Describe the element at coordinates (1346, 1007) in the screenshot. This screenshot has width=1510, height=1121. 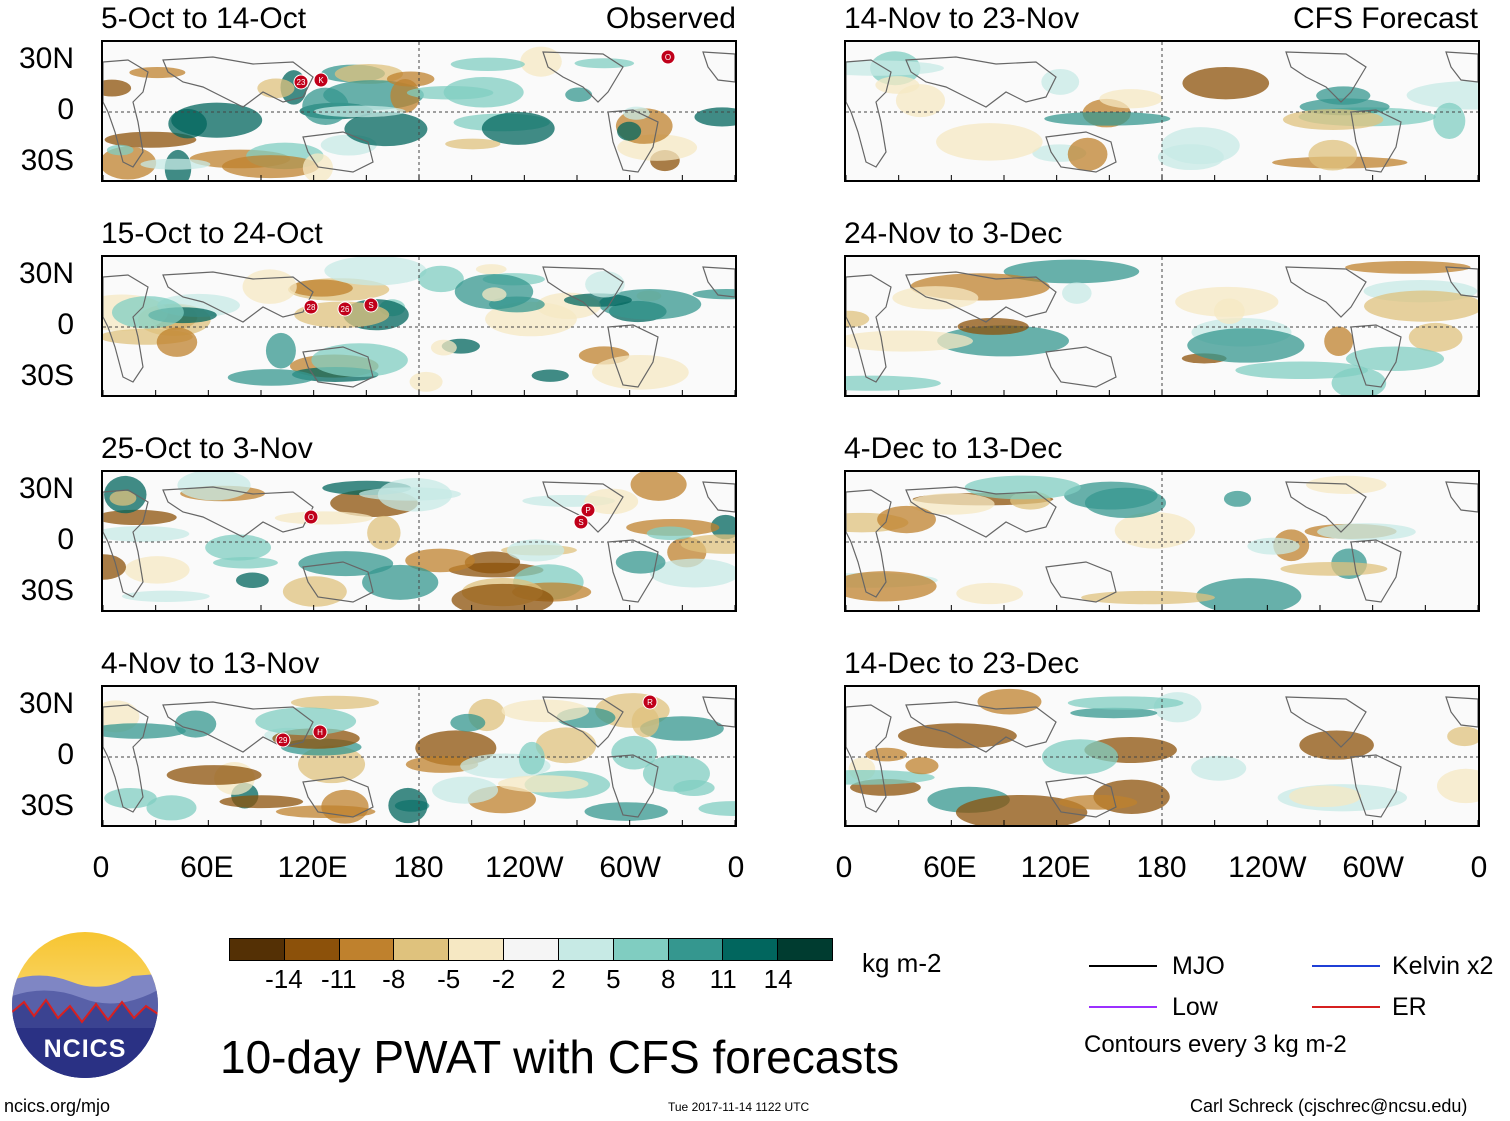
I see `legend-line-er` at that location.